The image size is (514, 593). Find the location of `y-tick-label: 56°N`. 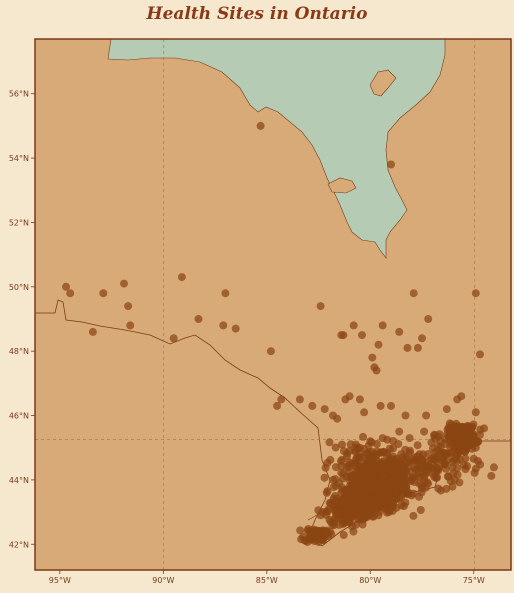

y-tick-label: 56°N is located at coordinates (19, 94).